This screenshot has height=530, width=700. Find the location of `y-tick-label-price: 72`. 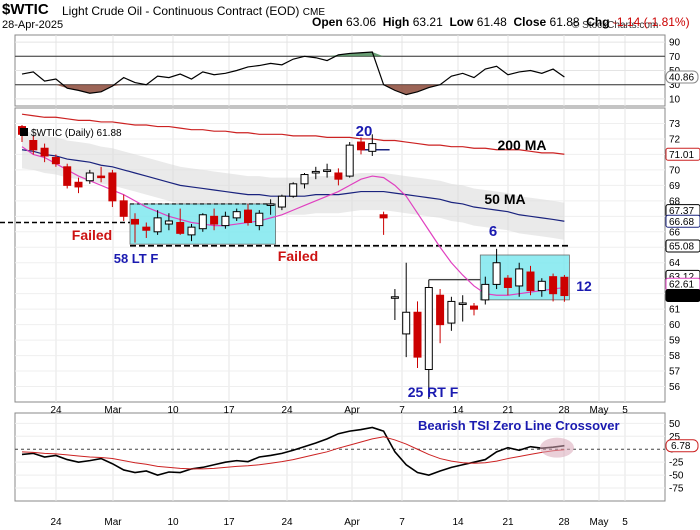

y-tick-label-price: 72 is located at coordinates (675, 139).